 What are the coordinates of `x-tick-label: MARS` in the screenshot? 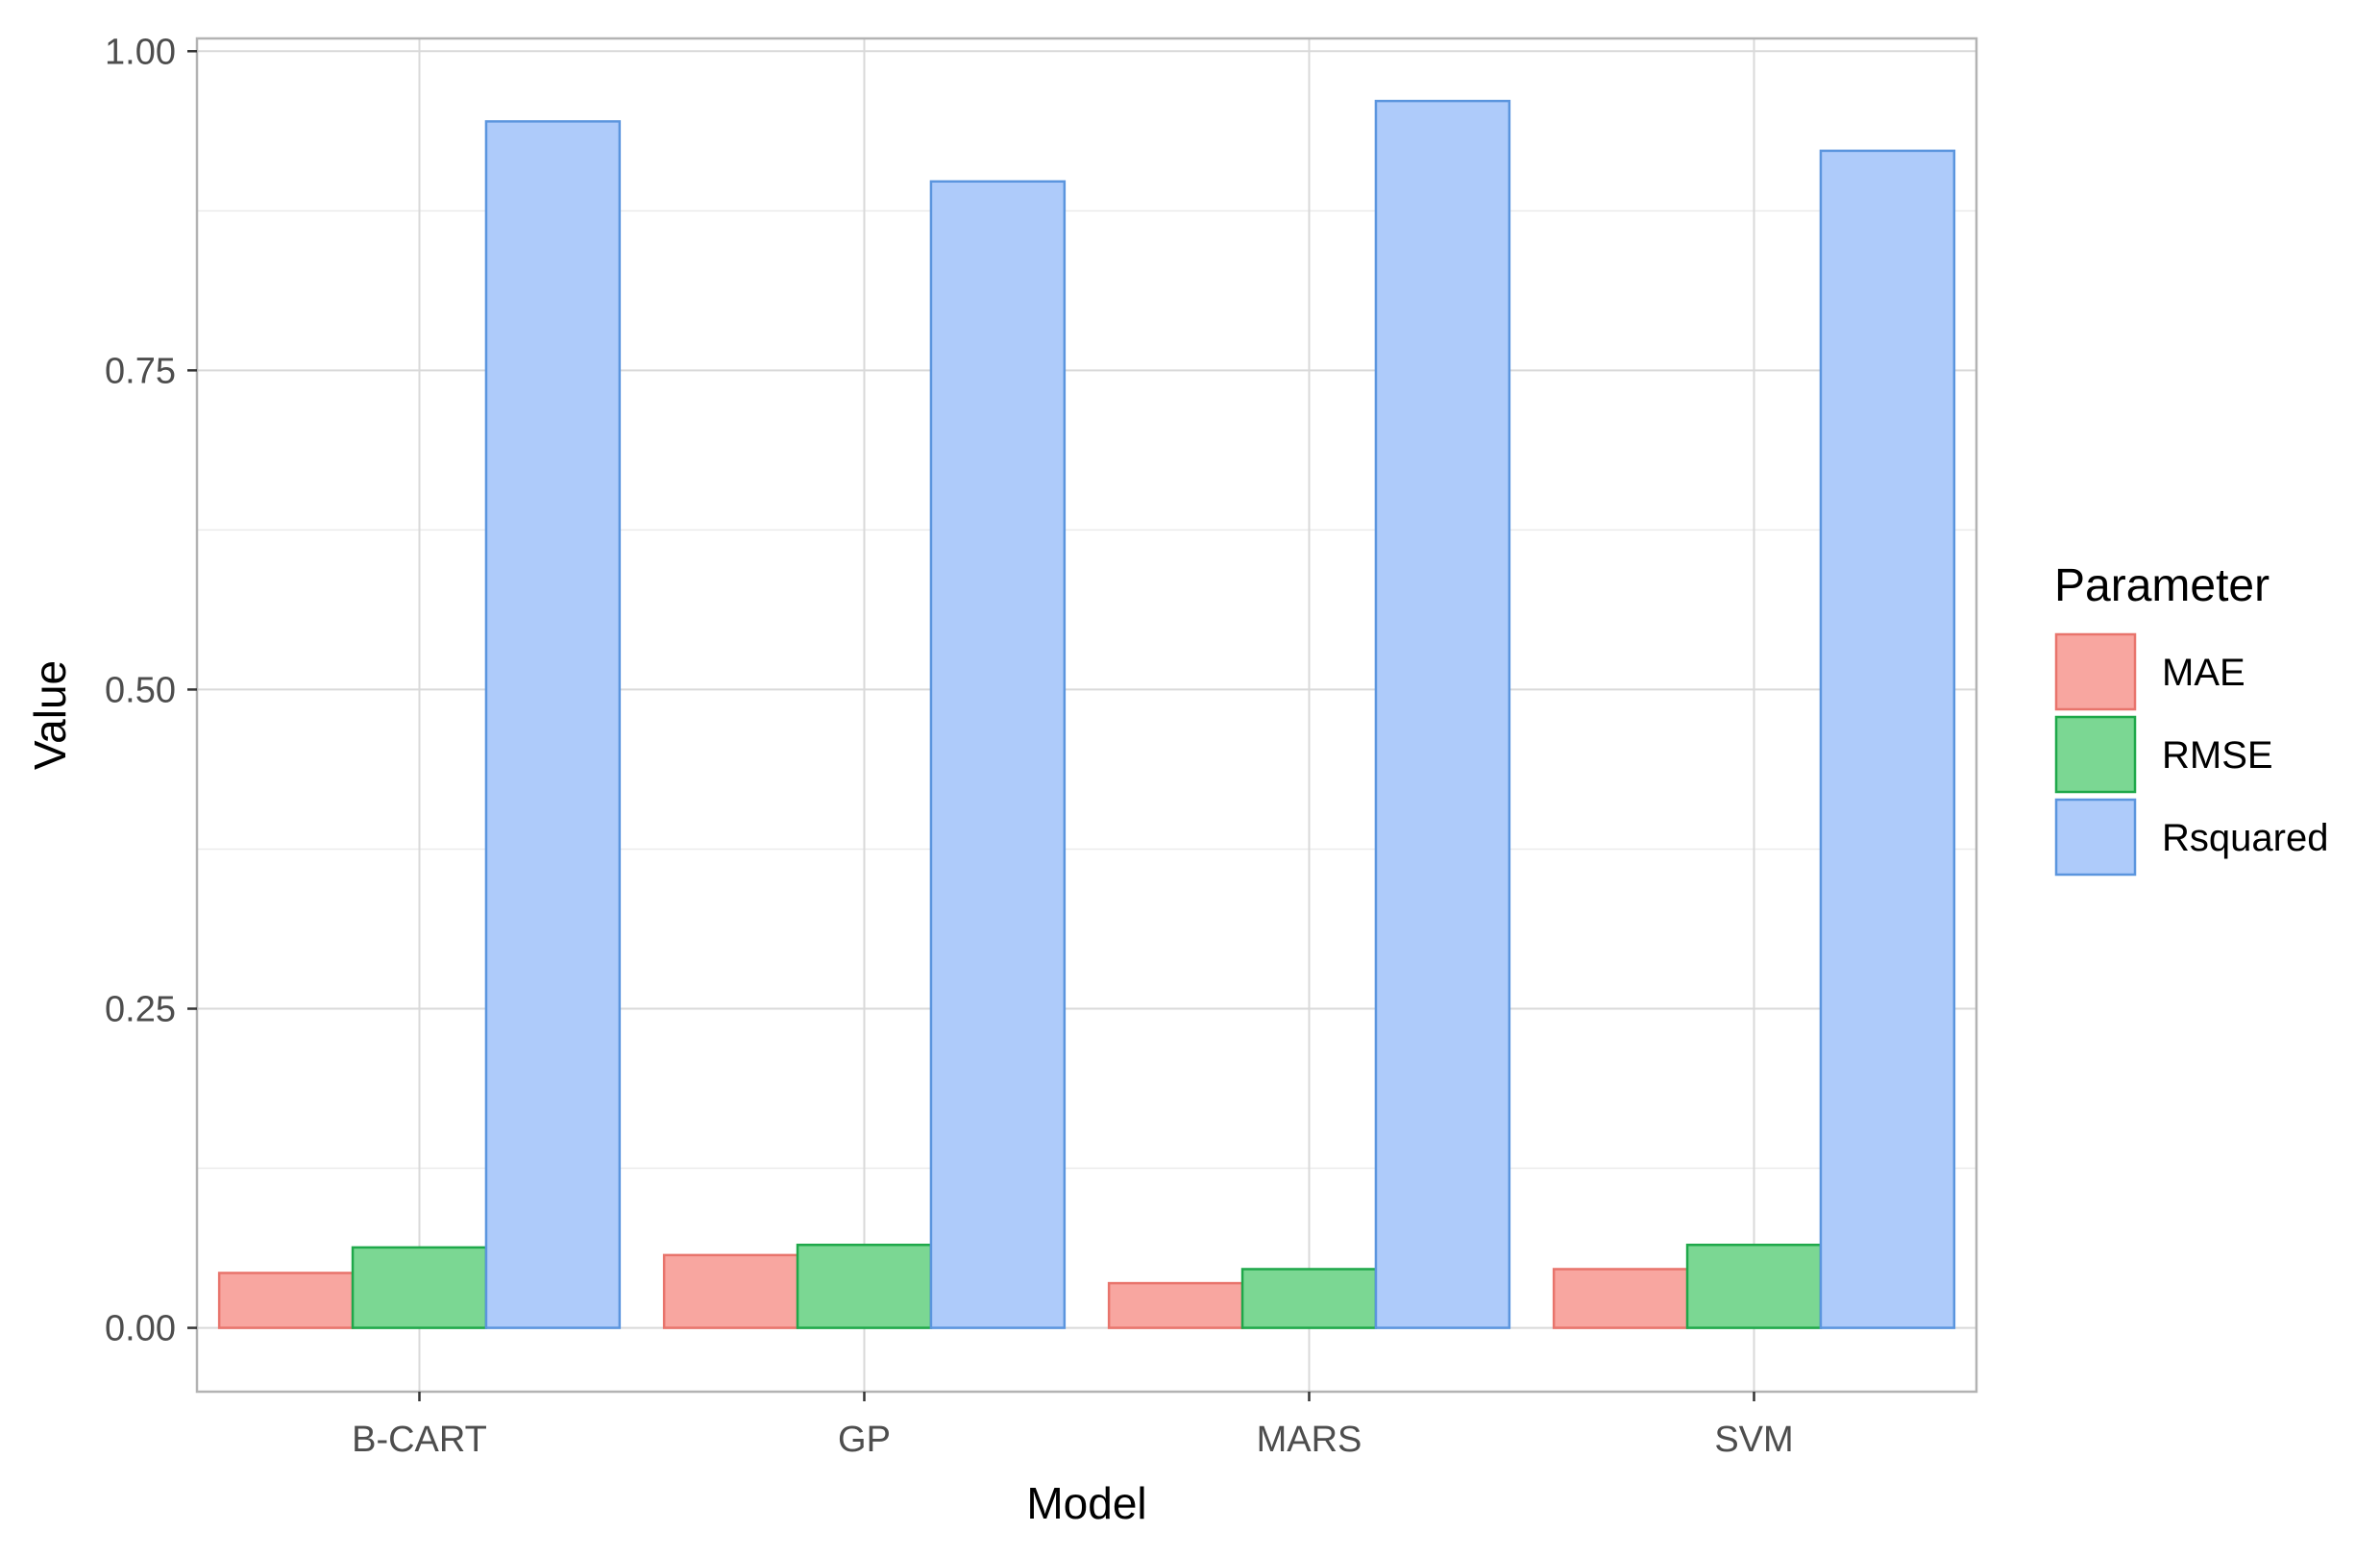 It's located at (1309, 1440).